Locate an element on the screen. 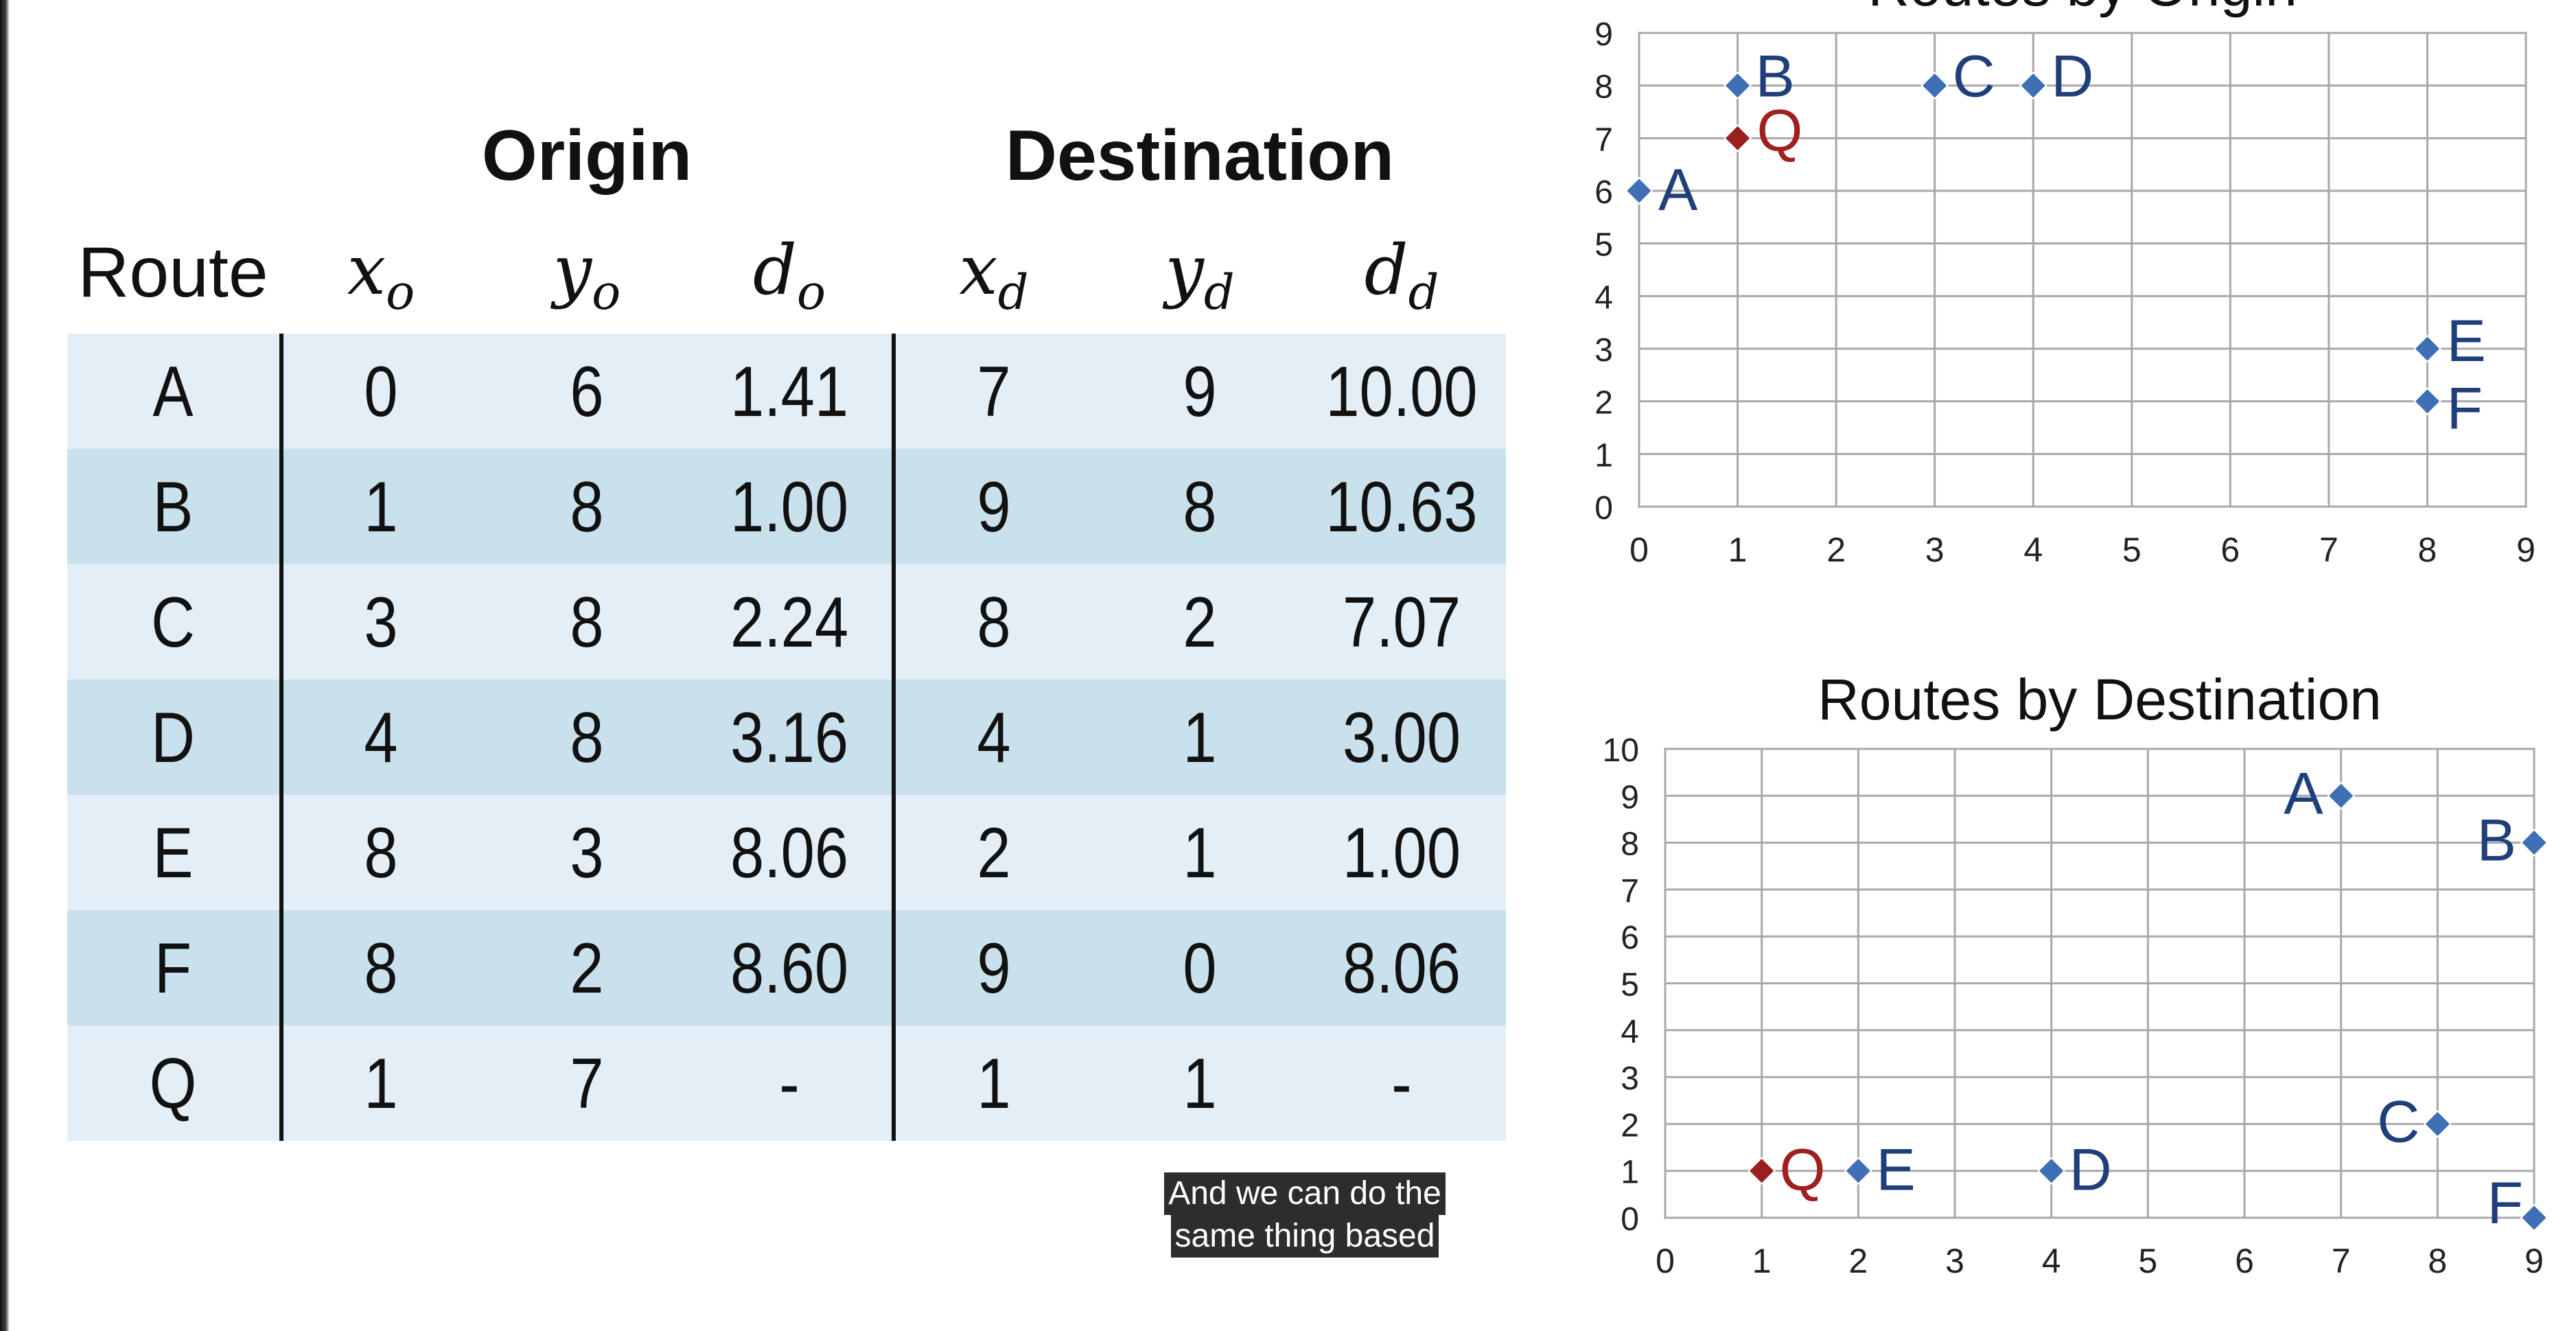  origin-x-tick-label: 6 is located at coordinates (2230, 550).